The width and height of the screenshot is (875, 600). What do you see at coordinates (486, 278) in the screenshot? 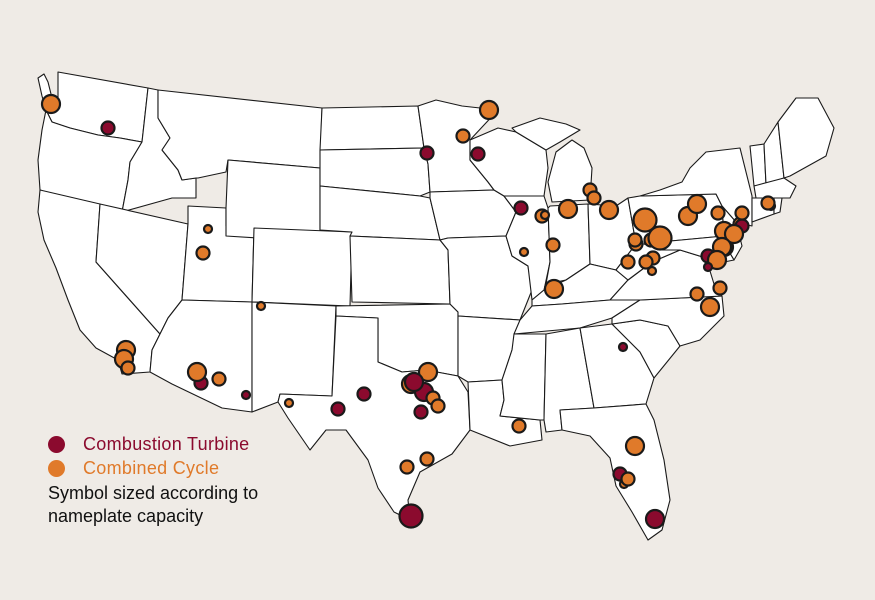
I see `state-missouri` at bounding box center [486, 278].